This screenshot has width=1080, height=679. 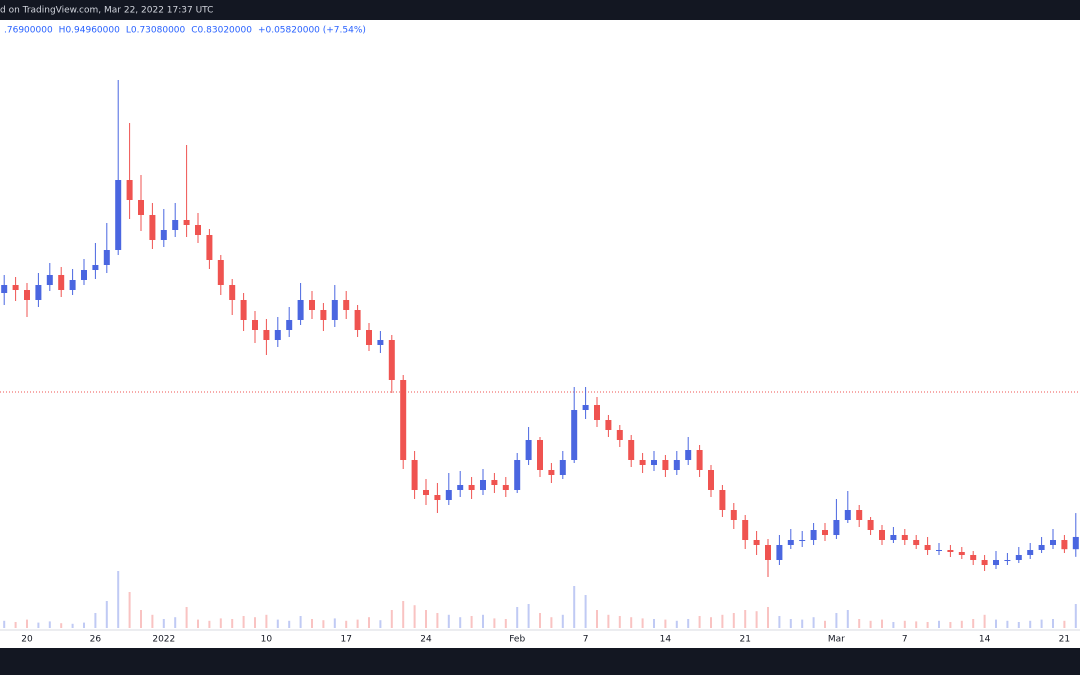 I want to click on ohlc-legend: .76900000, so click(x=28, y=31).